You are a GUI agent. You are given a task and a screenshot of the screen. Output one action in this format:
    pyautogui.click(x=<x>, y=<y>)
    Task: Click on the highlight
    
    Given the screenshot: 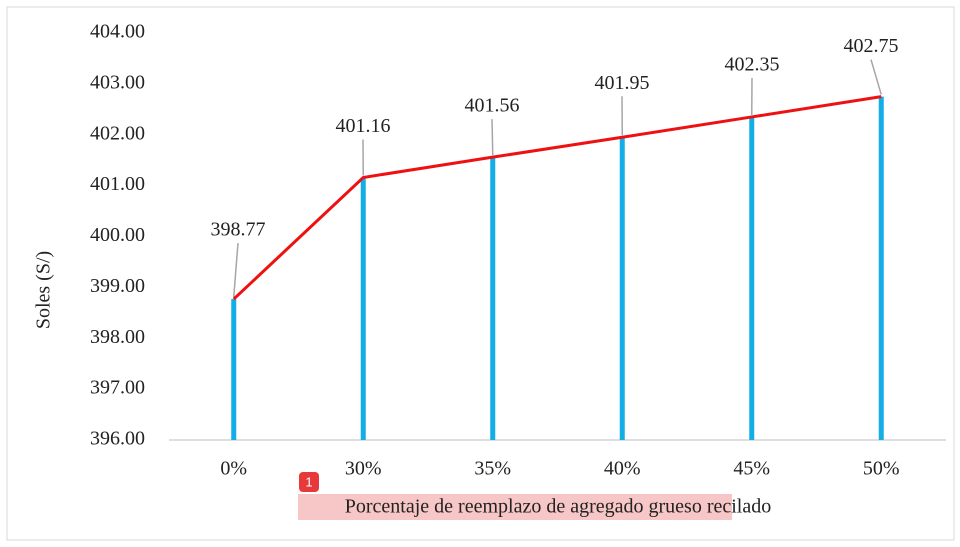 What is the action you would take?
    pyautogui.click(x=515, y=507)
    